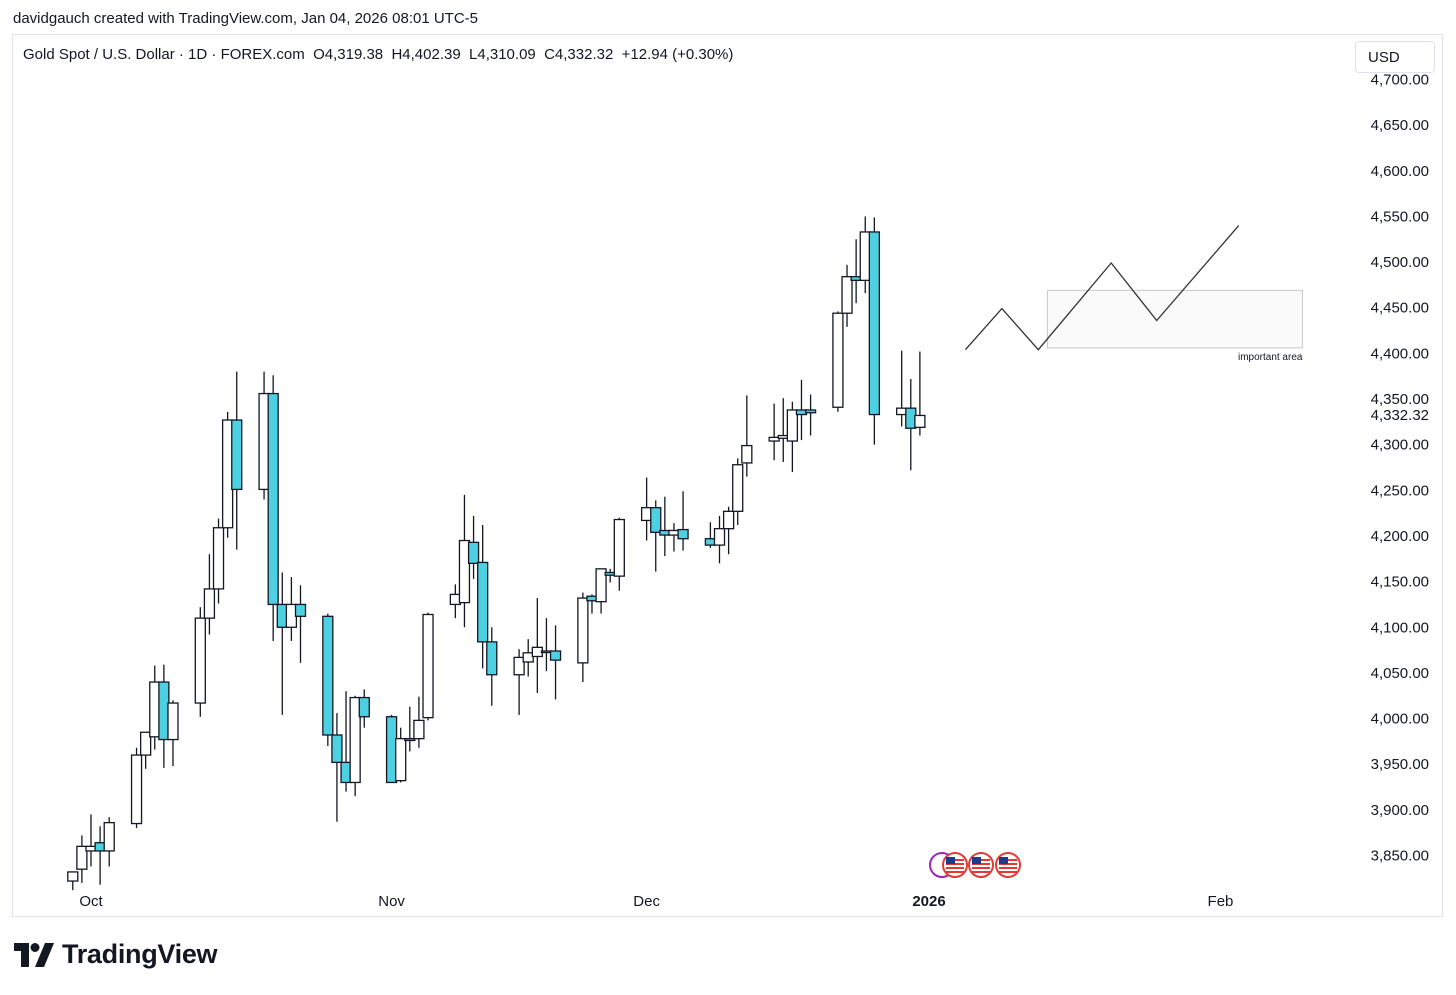  I want to click on y-tick-label: 4,400.00, so click(1400, 353).